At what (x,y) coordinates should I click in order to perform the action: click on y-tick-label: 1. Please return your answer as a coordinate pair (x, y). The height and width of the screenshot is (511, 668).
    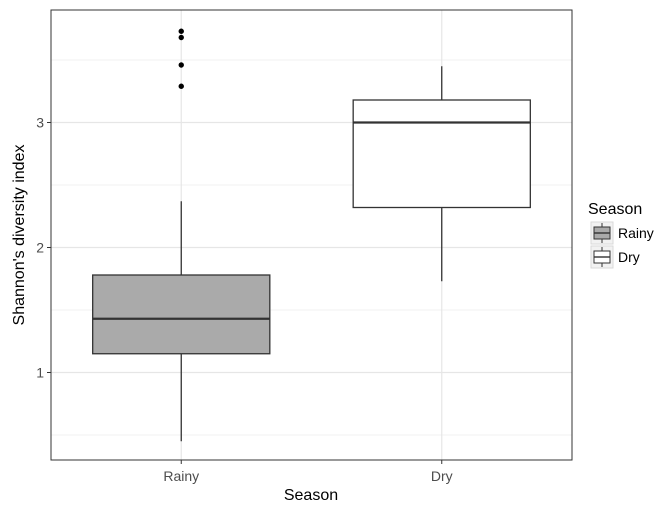
    Looking at the image, I should click on (40, 373).